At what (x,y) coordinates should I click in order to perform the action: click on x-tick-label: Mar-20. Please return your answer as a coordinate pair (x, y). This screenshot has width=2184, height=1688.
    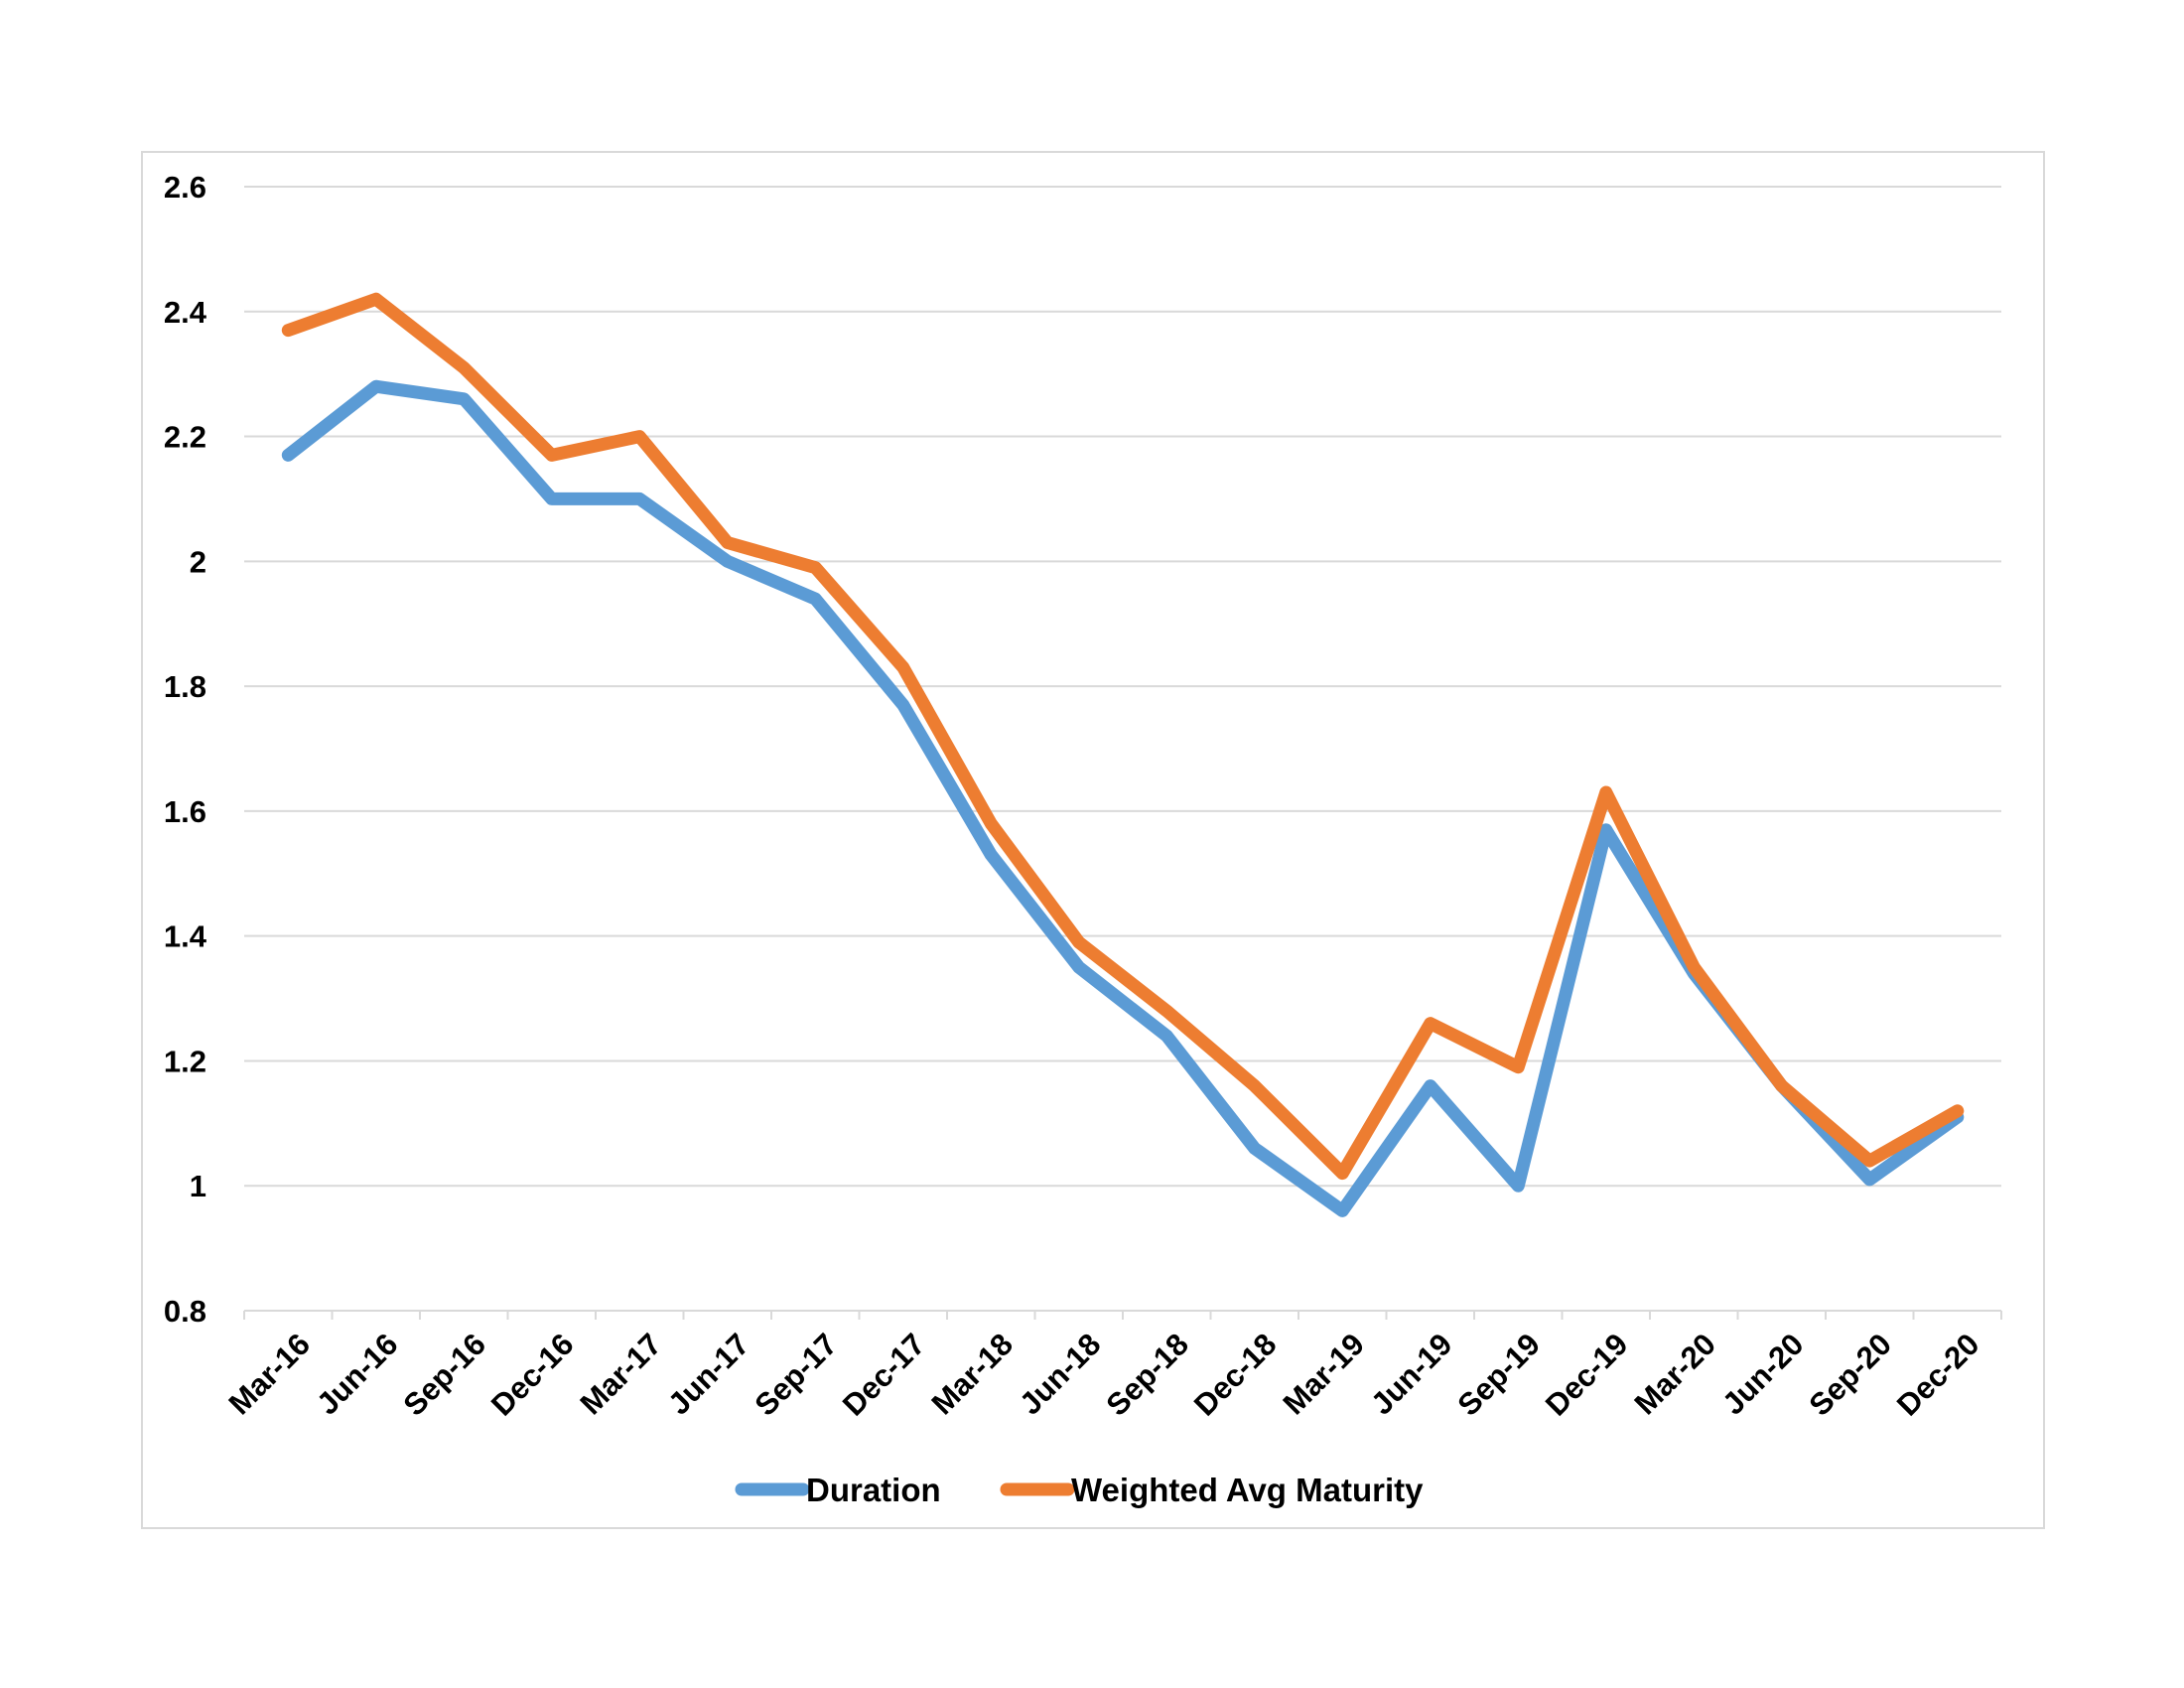
    Looking at the image, I should click on (1675, 1374).